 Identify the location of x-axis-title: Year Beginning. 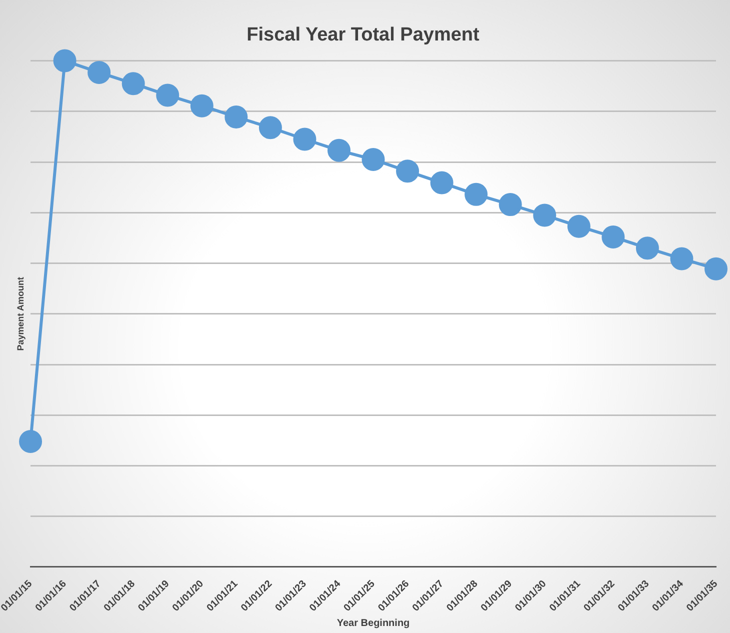
(373, 623).